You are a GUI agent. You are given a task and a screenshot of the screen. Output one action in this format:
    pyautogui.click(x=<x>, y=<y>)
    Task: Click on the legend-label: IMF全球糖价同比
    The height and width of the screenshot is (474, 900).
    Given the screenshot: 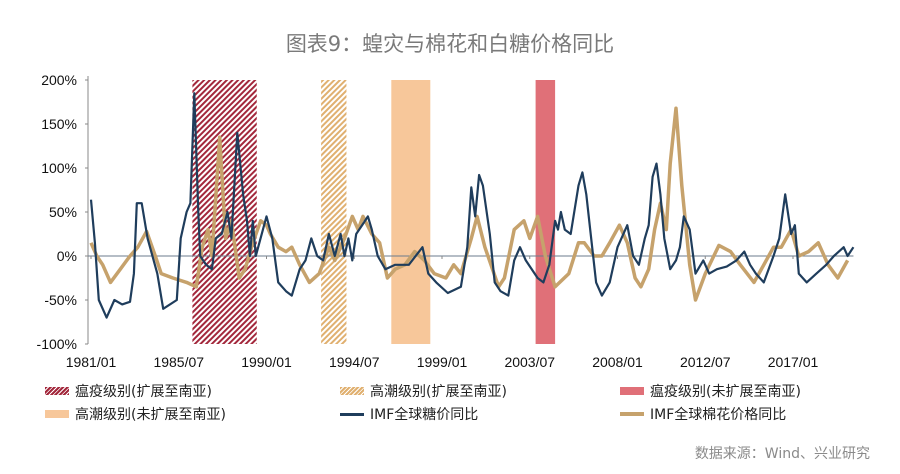 What is the action you would take?
    pyautogui.click(x=424, y=415)
    